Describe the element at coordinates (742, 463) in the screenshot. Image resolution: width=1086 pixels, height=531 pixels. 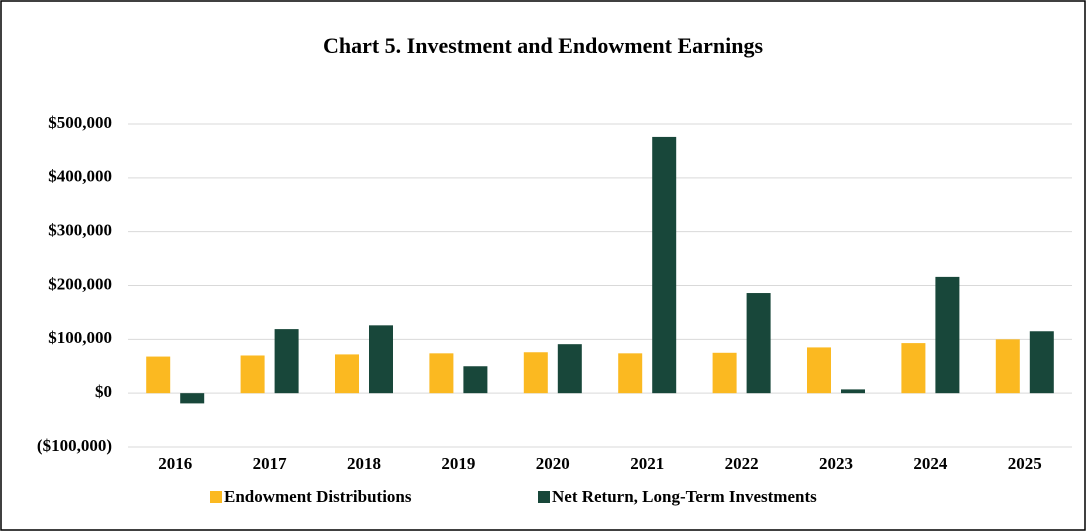
I see `x-tick-label: 2022` at that location.